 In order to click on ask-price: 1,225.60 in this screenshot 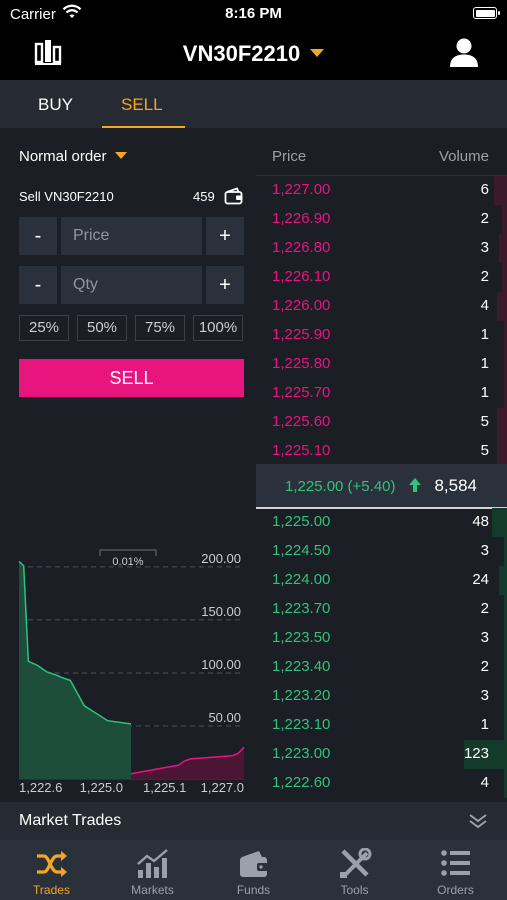, I will do `click(301, 421)`.